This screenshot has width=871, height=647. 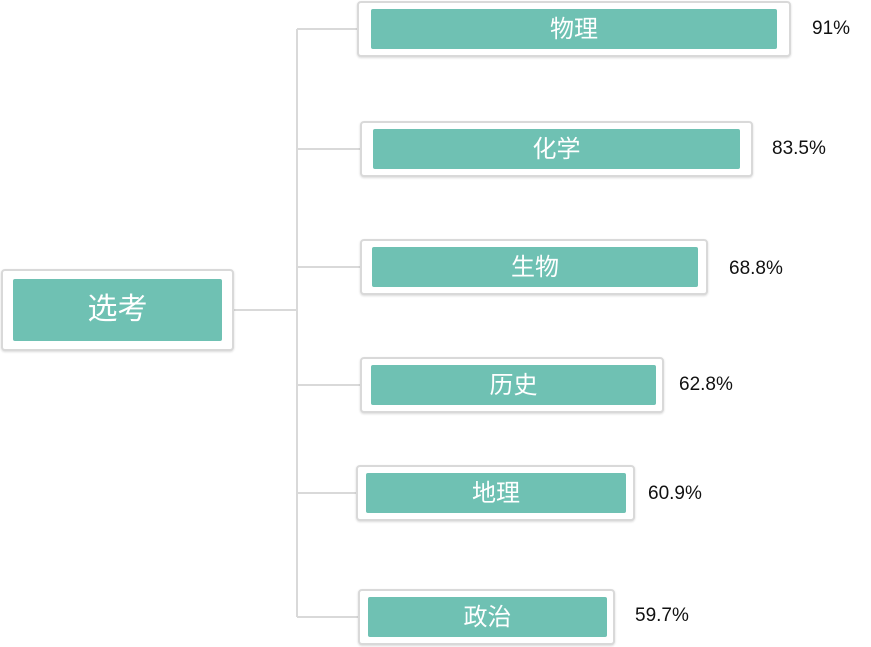 What do you see at coordinates (756, 268) in the screenshot?
I see `subject-percent: 68.8%` at bounding box center [756, 268].